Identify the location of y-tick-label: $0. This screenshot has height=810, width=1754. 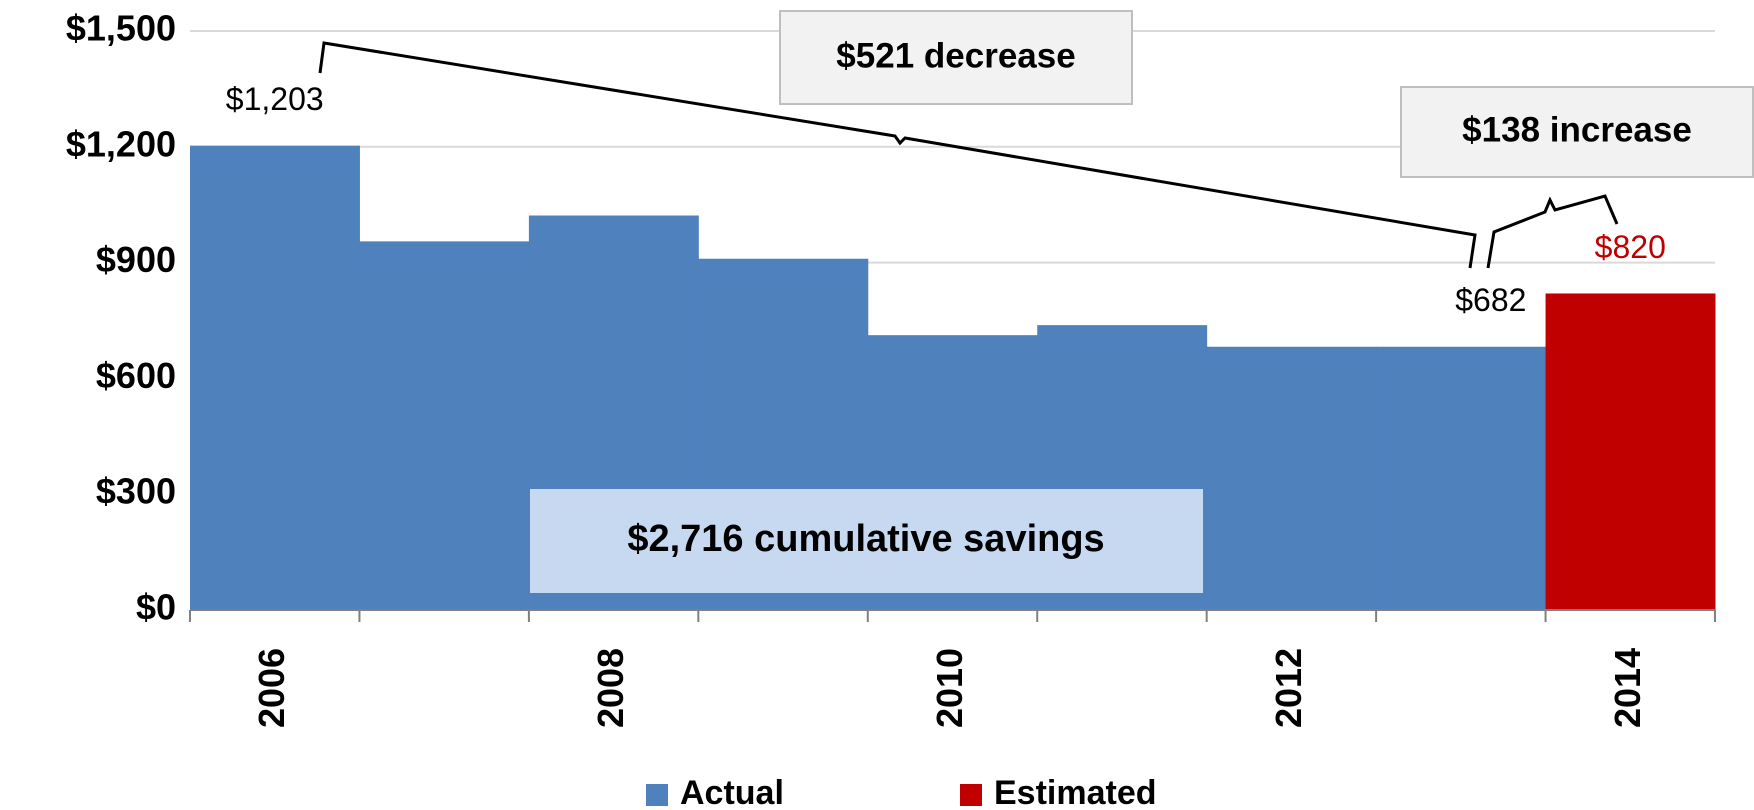
(156, 607).